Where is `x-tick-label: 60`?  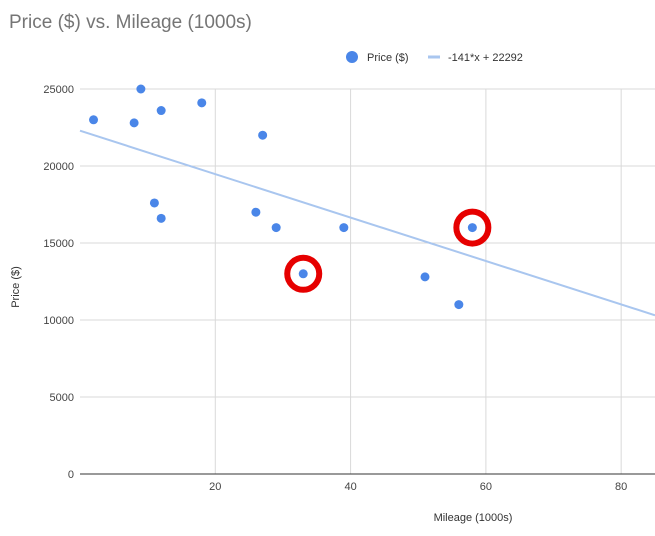
x-tick-label: 60 is located at coordinates (486, 487).